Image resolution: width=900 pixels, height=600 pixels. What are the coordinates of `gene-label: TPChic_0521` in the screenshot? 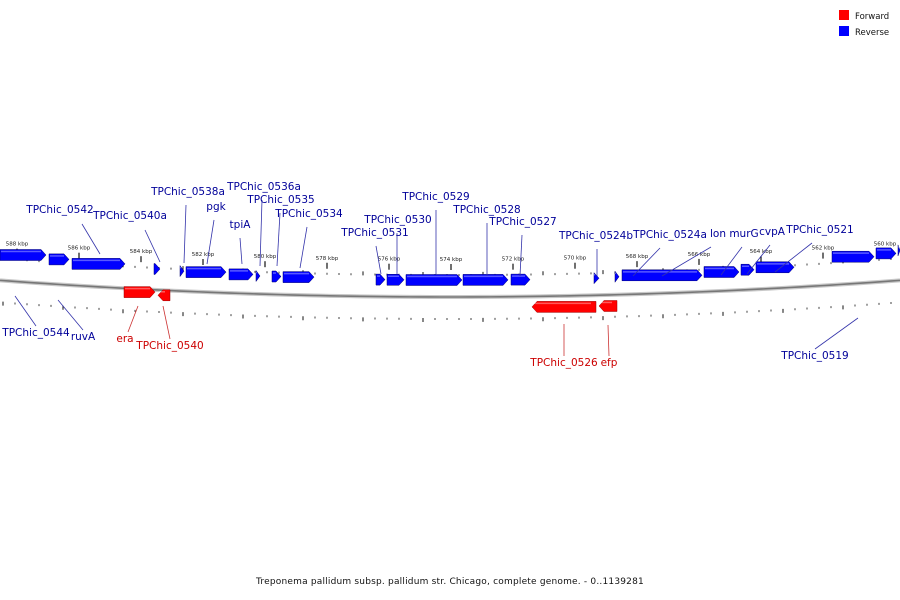 It's located at (819, 230).